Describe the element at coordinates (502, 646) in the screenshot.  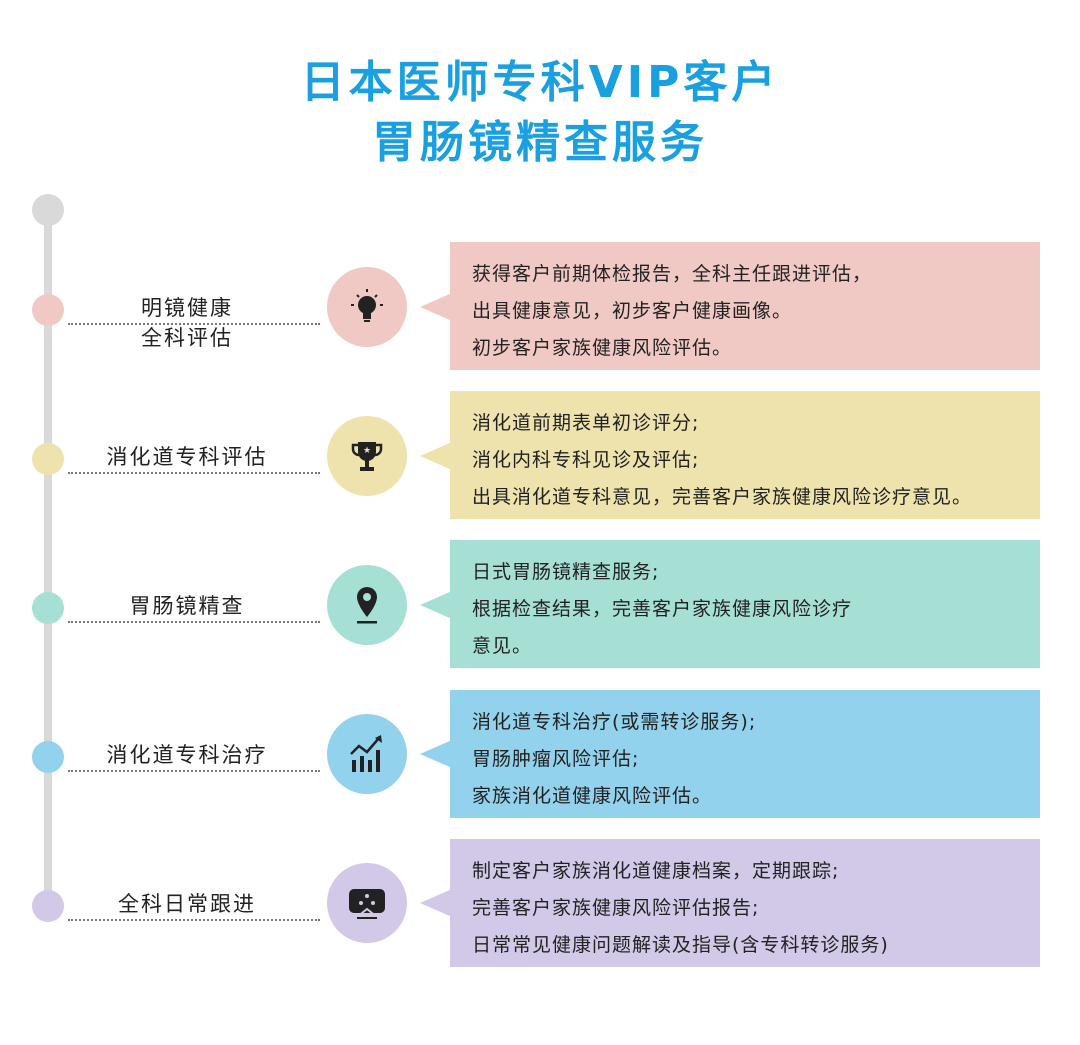
I see `description-line: 意见。` at that location.